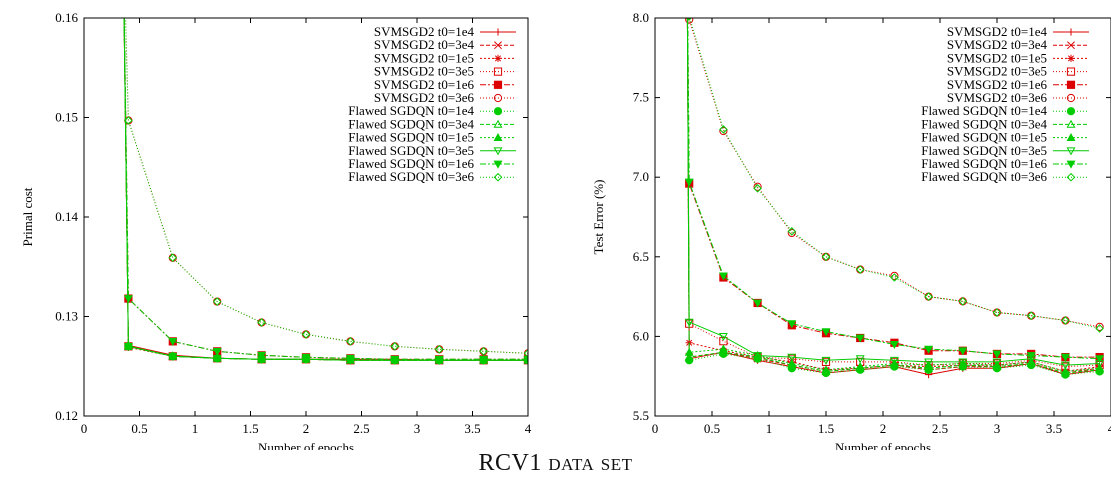 Image resolution: width=1111 pixels, height=500 pixels. I want to click on x-tick-label: 0, so click(84, 428).